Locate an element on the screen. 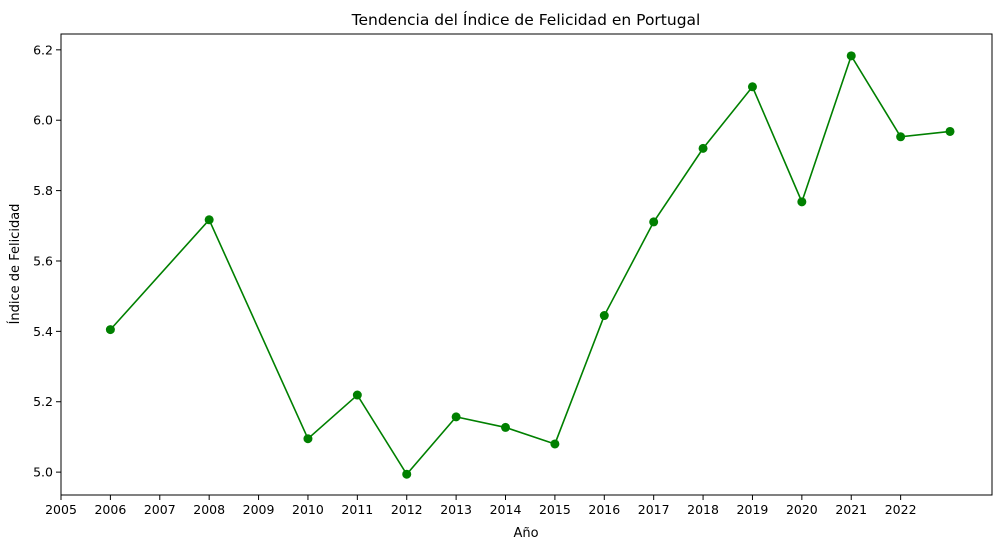  x-tick-label: 2005 is located at coordinates (61, 509).